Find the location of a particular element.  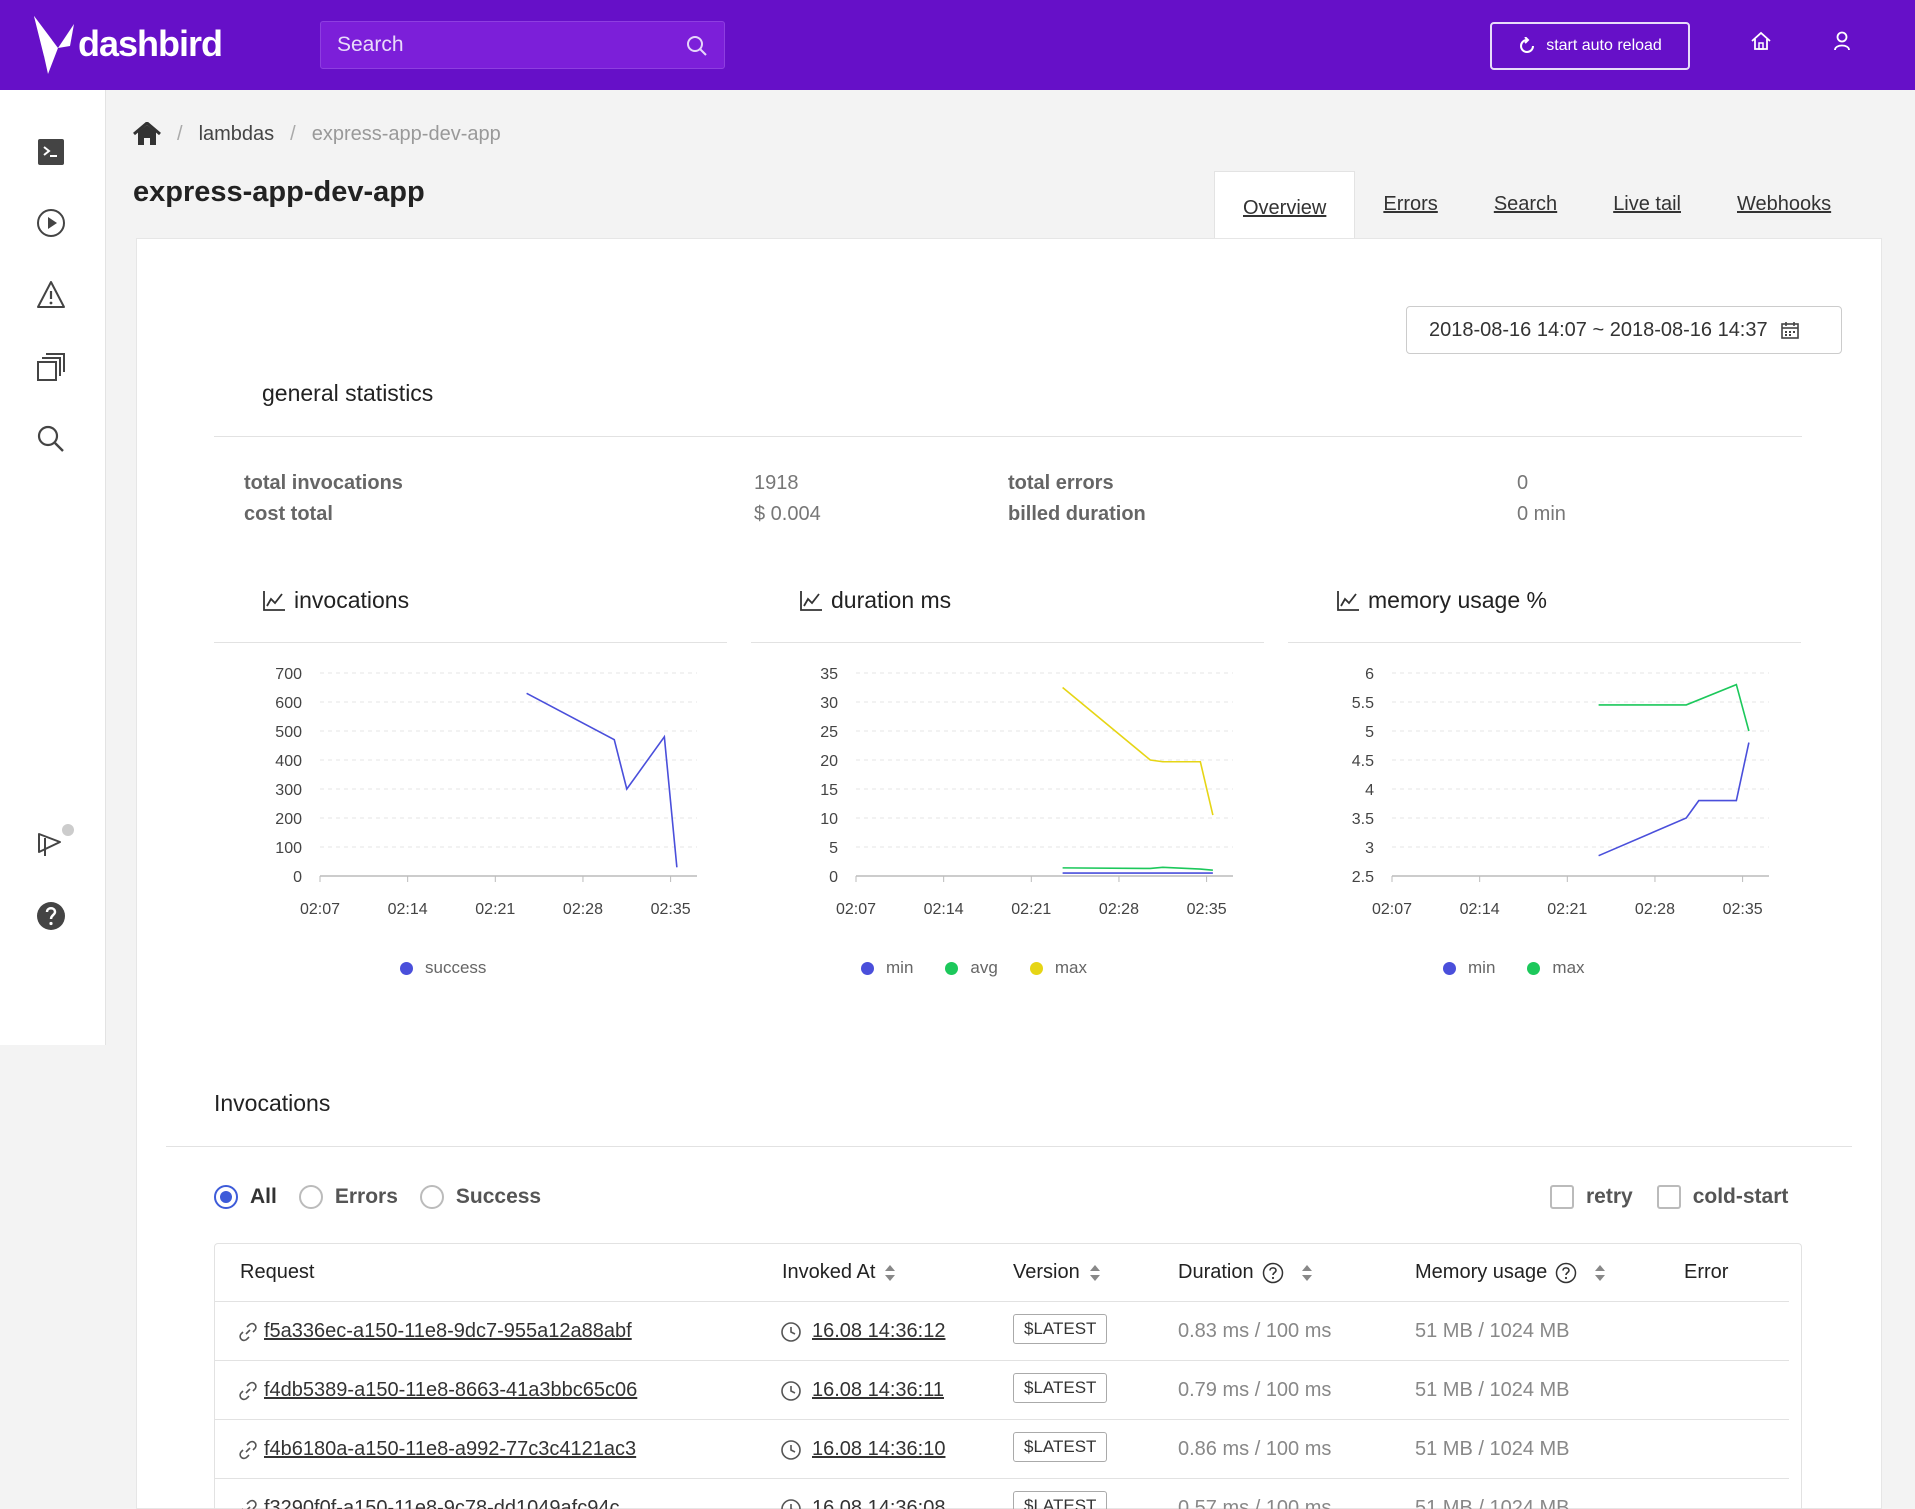

link-icon is located at coordinates (249, 1504).